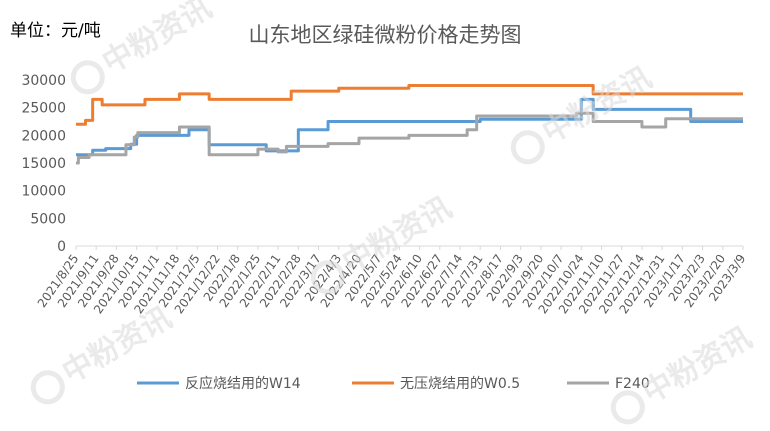 The height and width of the screenshot is (431, 770). Describe the element at coordinates (393, 383) in the screenshot. I see `legend: 反应烧结用的W14 无压烧结用的W0.5 F240` at that location.